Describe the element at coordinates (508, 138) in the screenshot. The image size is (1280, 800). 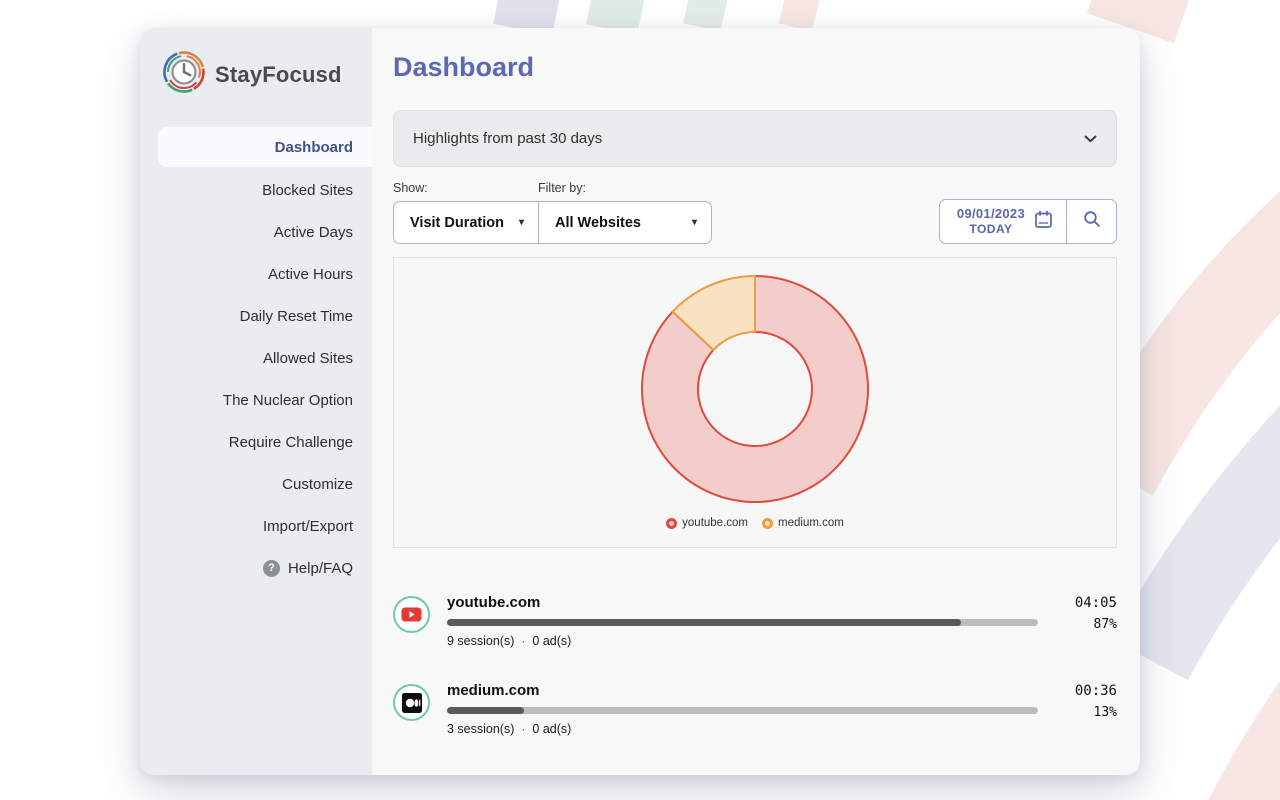
I see `highlights-label: Highlights from past 30 days` at that location.